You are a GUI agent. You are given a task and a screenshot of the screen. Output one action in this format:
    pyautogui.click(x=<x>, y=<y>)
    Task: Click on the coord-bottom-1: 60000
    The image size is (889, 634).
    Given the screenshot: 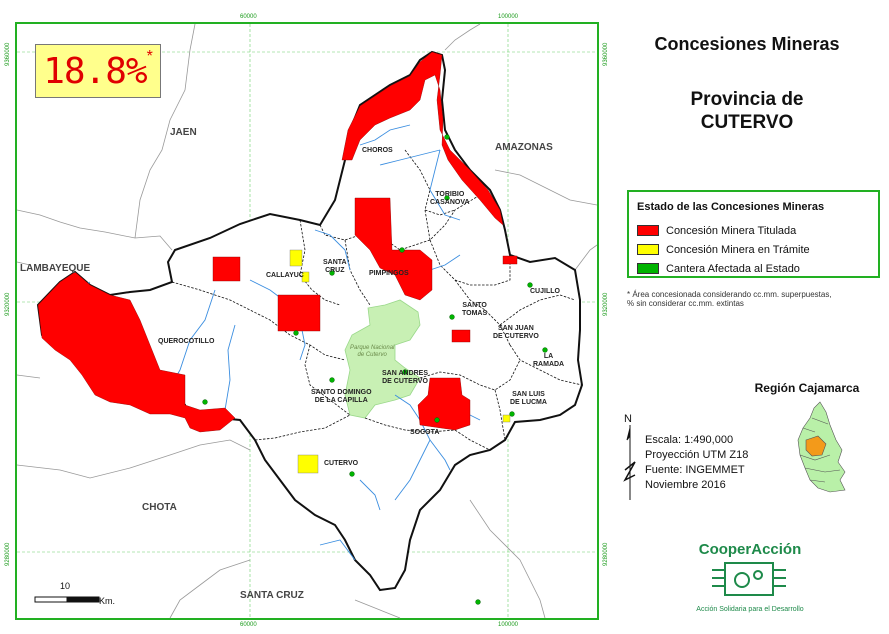 What is the action you would take?
    pyautogui.click(x=248, y=625)
    